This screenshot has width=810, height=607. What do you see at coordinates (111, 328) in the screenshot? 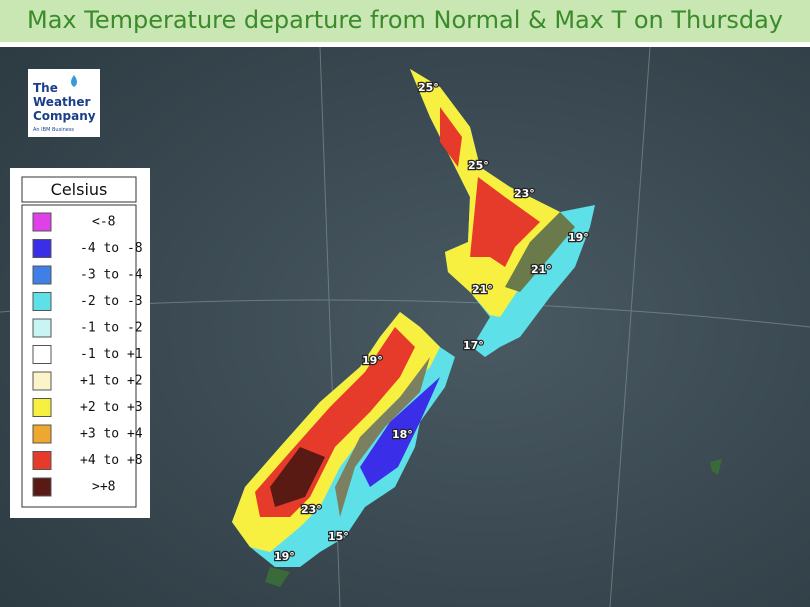
I see `legend-label: -1 to -2` at bounding box center [111, 328].